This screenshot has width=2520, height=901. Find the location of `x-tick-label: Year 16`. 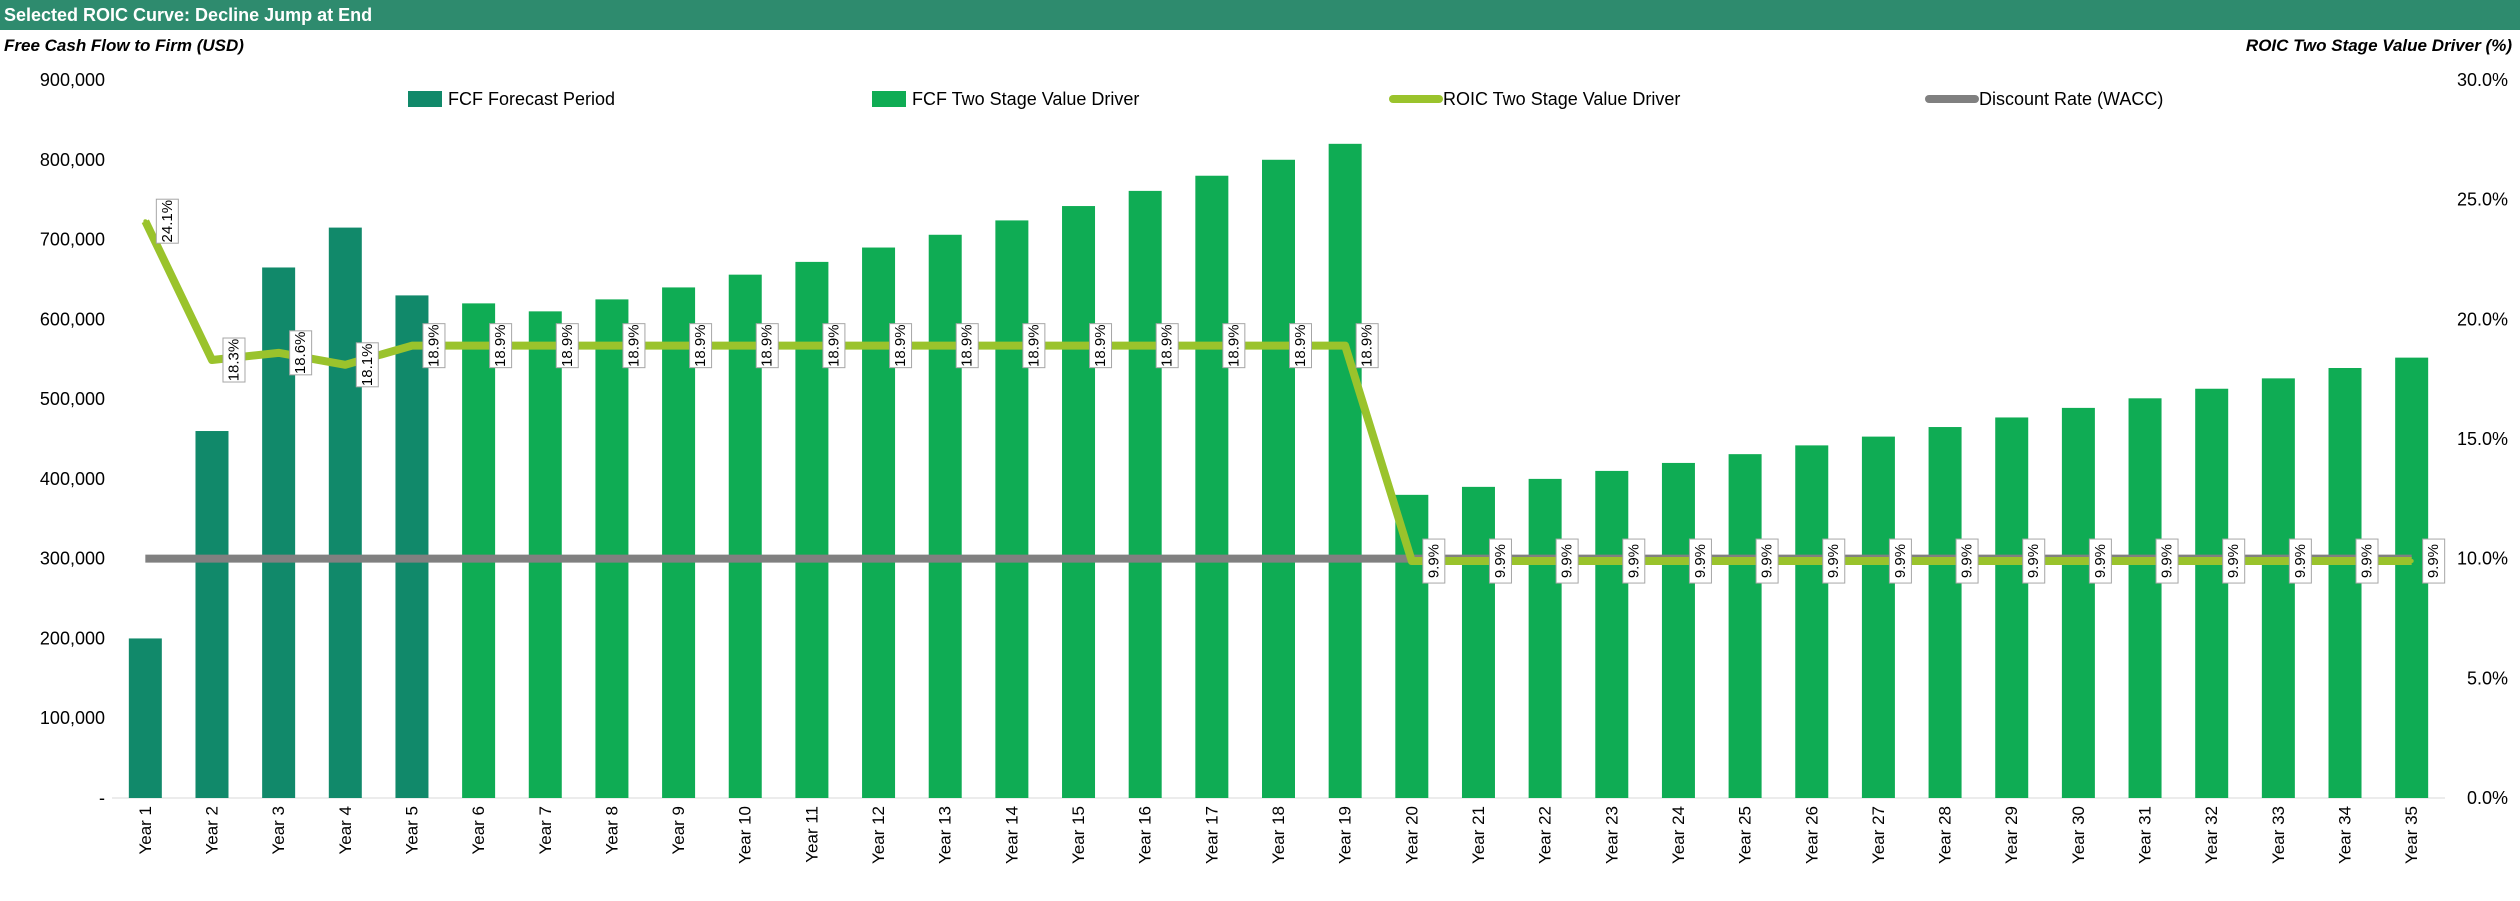

x-tick-label: Year 16 is located at coordinates (1145, 835).